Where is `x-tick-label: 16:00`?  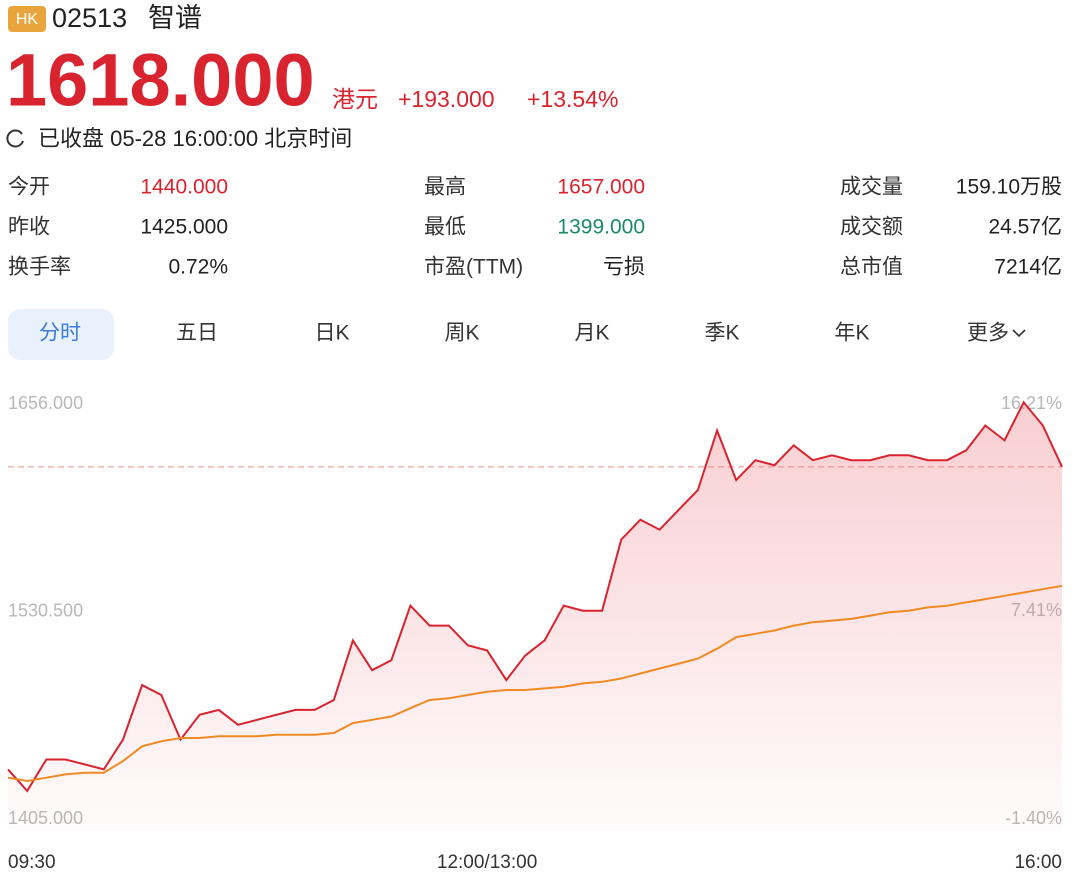 x-tick-label: 16:00 is located at coordinates (1038, 862).